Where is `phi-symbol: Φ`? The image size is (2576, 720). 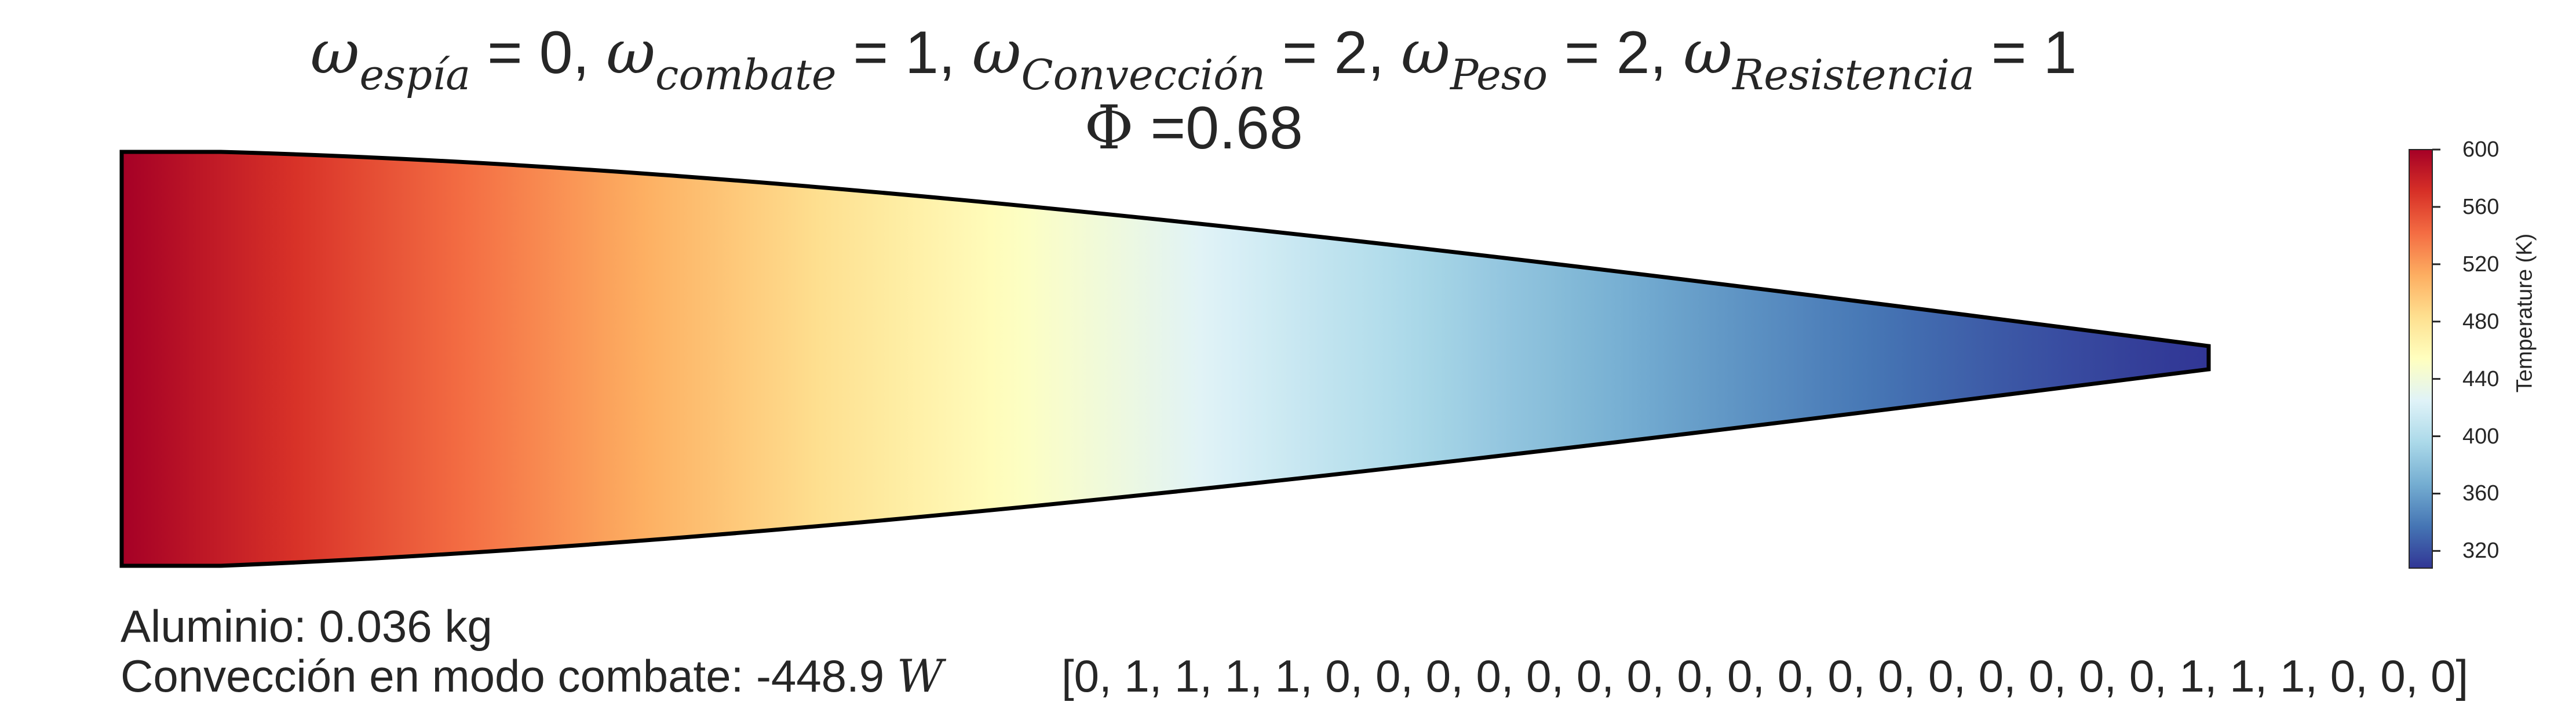 phi-symbol: Φ is located at coordinates (1109, 127).